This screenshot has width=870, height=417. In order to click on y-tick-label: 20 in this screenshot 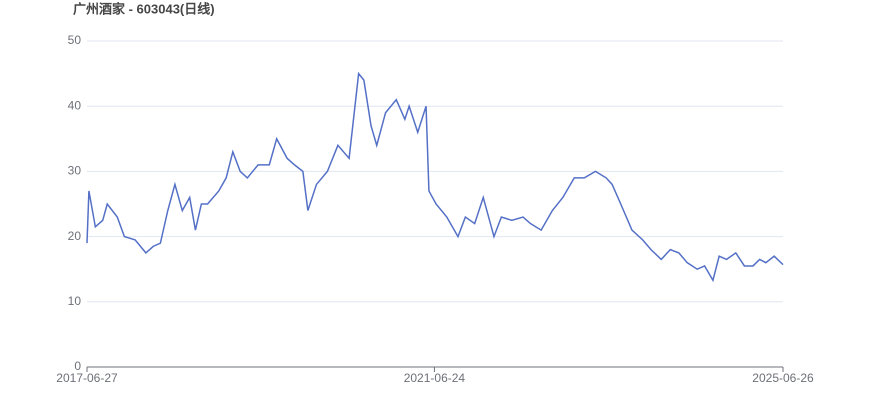, I will do `click(75, 236)`.